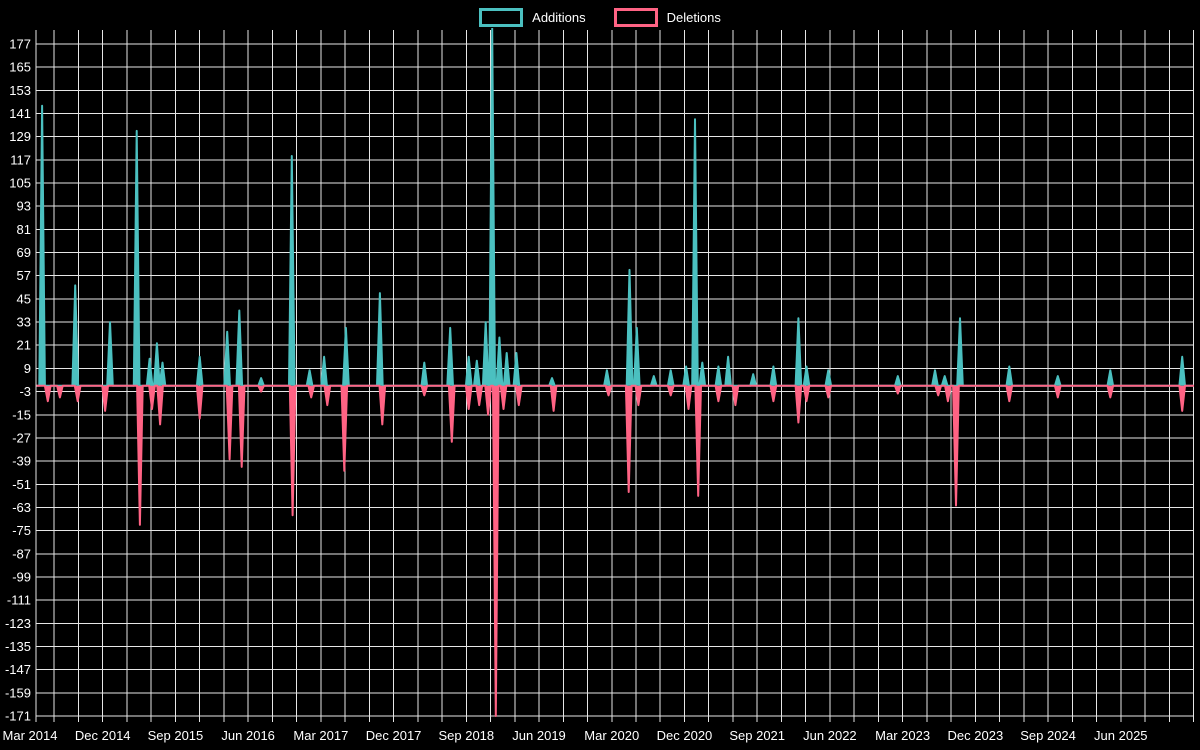 The width and height of the screenshot is (1200, 750). I want to click on x-axis-tick-label: Sep 2021, so click(757, 735).